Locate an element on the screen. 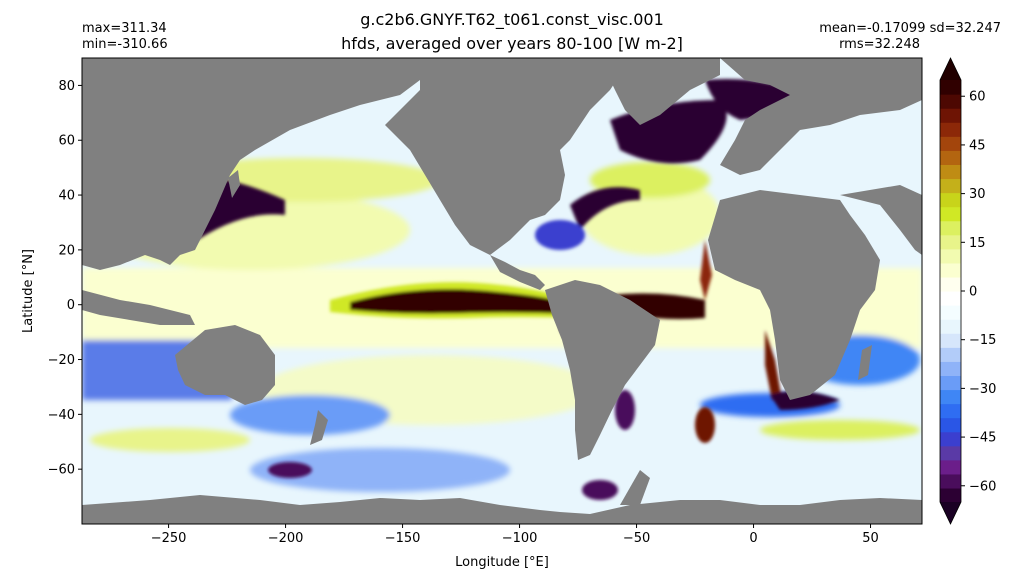  chart-title-line2: hfds, averaged over years 80-100 [W m-2] is located at coordinates (512, 43).